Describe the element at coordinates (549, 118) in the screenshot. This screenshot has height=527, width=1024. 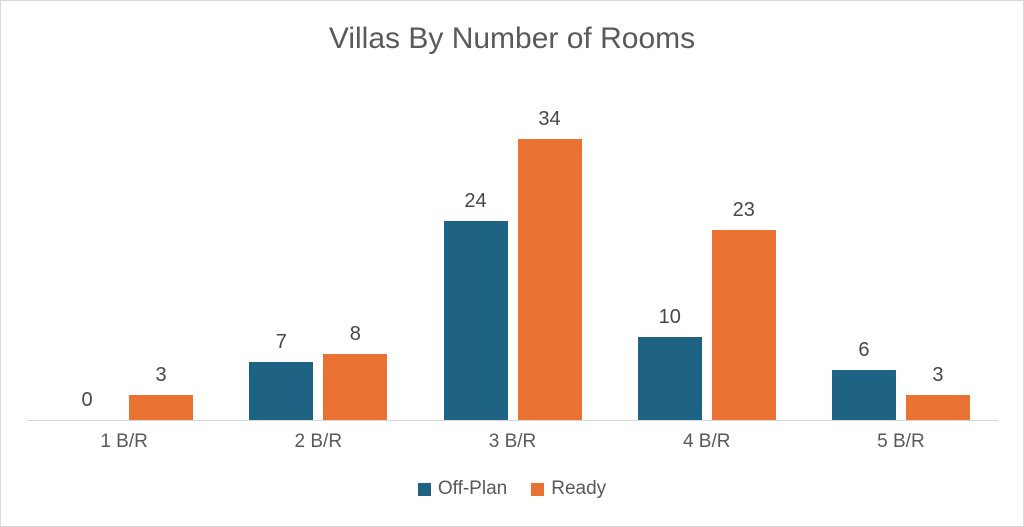
I see `data-label-ready-3-b-r: 34` at that location.